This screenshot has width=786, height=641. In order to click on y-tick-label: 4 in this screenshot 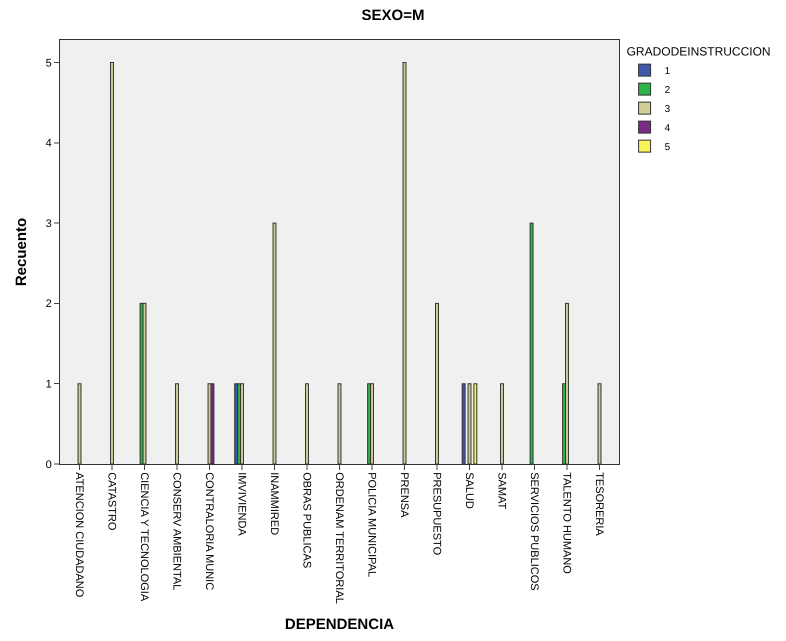, I will do `click(49, 144)`.